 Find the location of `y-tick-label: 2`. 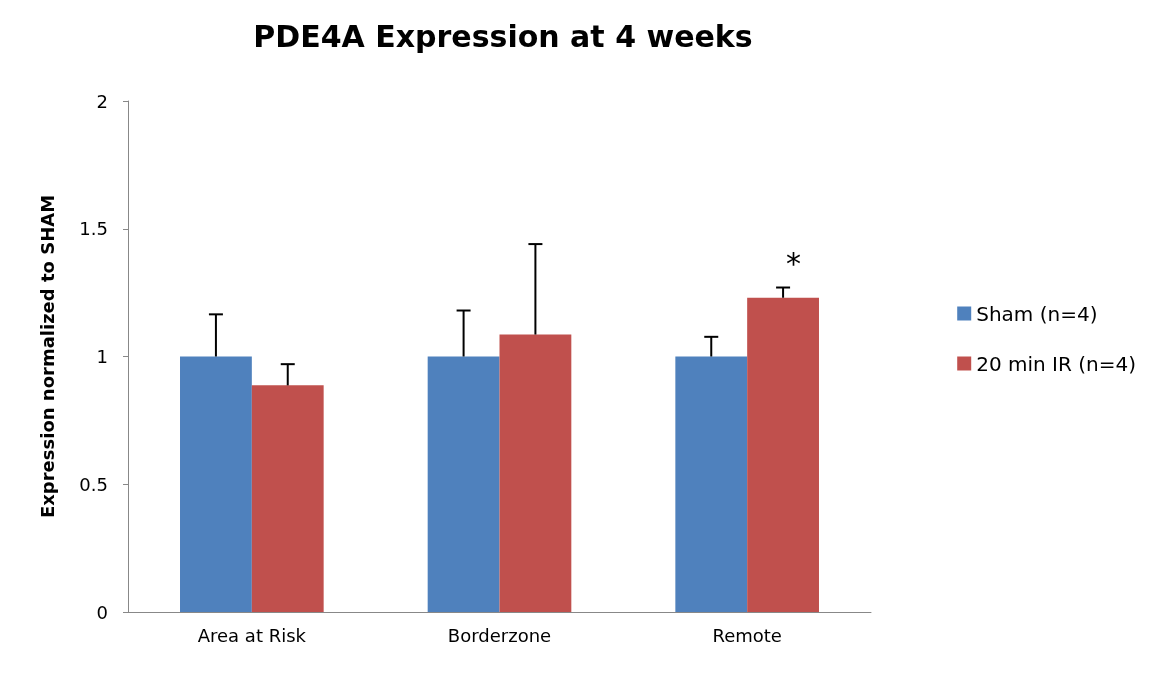

y-tick-label: 2 is located at coordinates (102, 101).